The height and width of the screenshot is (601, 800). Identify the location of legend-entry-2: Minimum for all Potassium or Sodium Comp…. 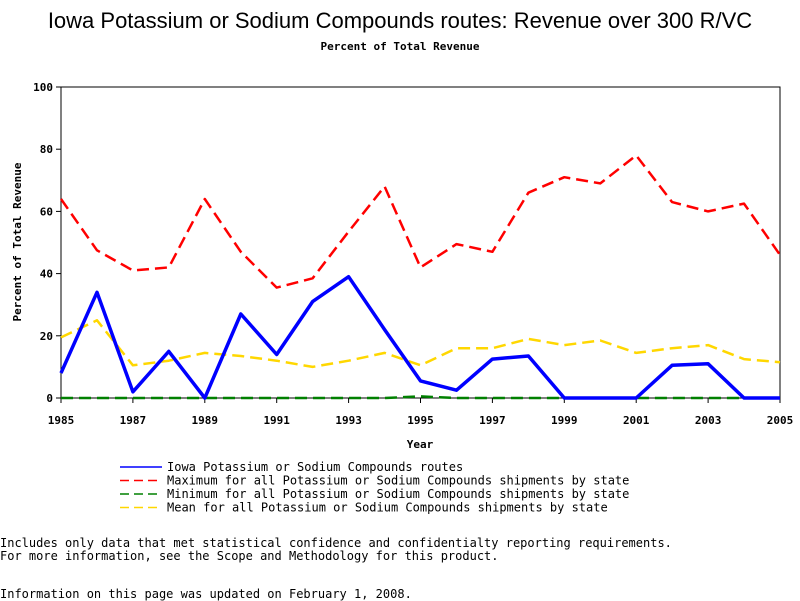
(398, 494).